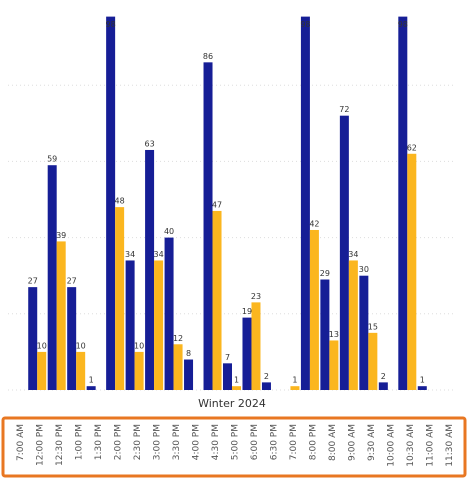 This screenshot has height=479, width=474. I want to click on x-tick-label: 8:00 PM, so click(313, 442).